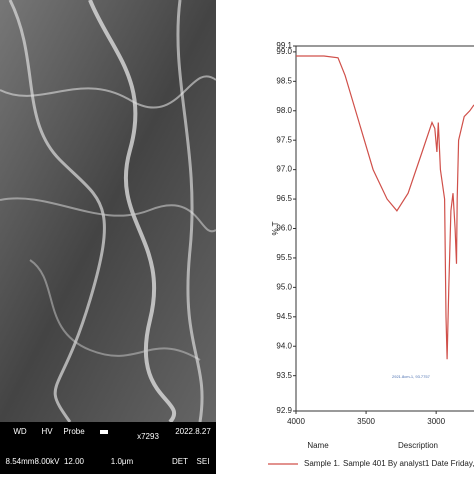 The image size is (474, 479). Describe the element at coordinates (284, 345) in the screenshot. I see `y-tick-label: 94.0` at that location.